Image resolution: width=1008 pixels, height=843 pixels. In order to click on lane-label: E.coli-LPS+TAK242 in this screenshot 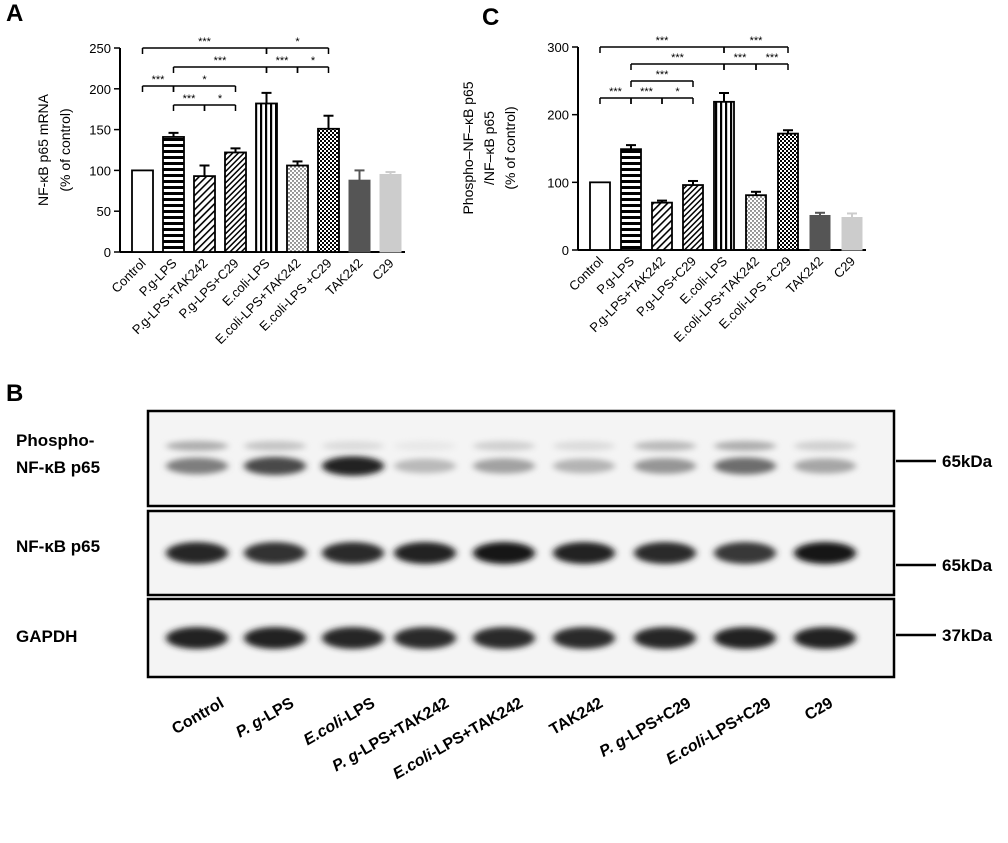, I will do `click(458, 739)`.